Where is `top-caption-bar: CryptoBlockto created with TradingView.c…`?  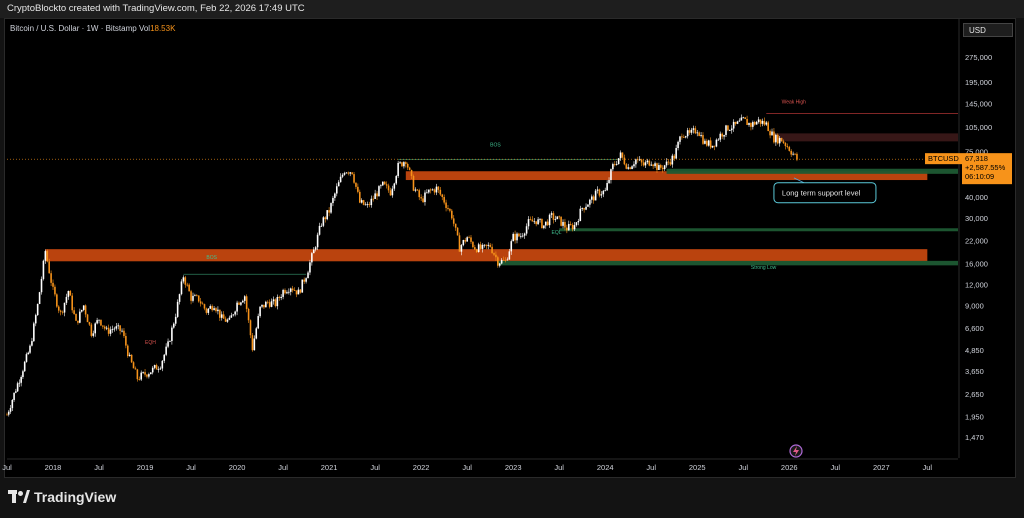 top-caption-bar: CryptoBlockto created with TradingView.c… is located at coordinates (512, 9).